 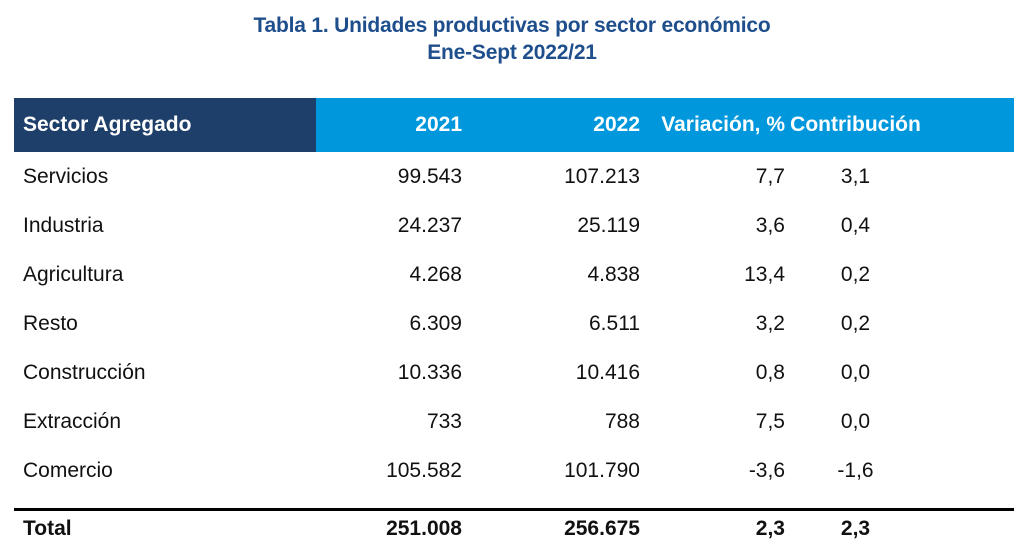 I want to click on cell-2021: 105.582, so click(x=424, y=470).